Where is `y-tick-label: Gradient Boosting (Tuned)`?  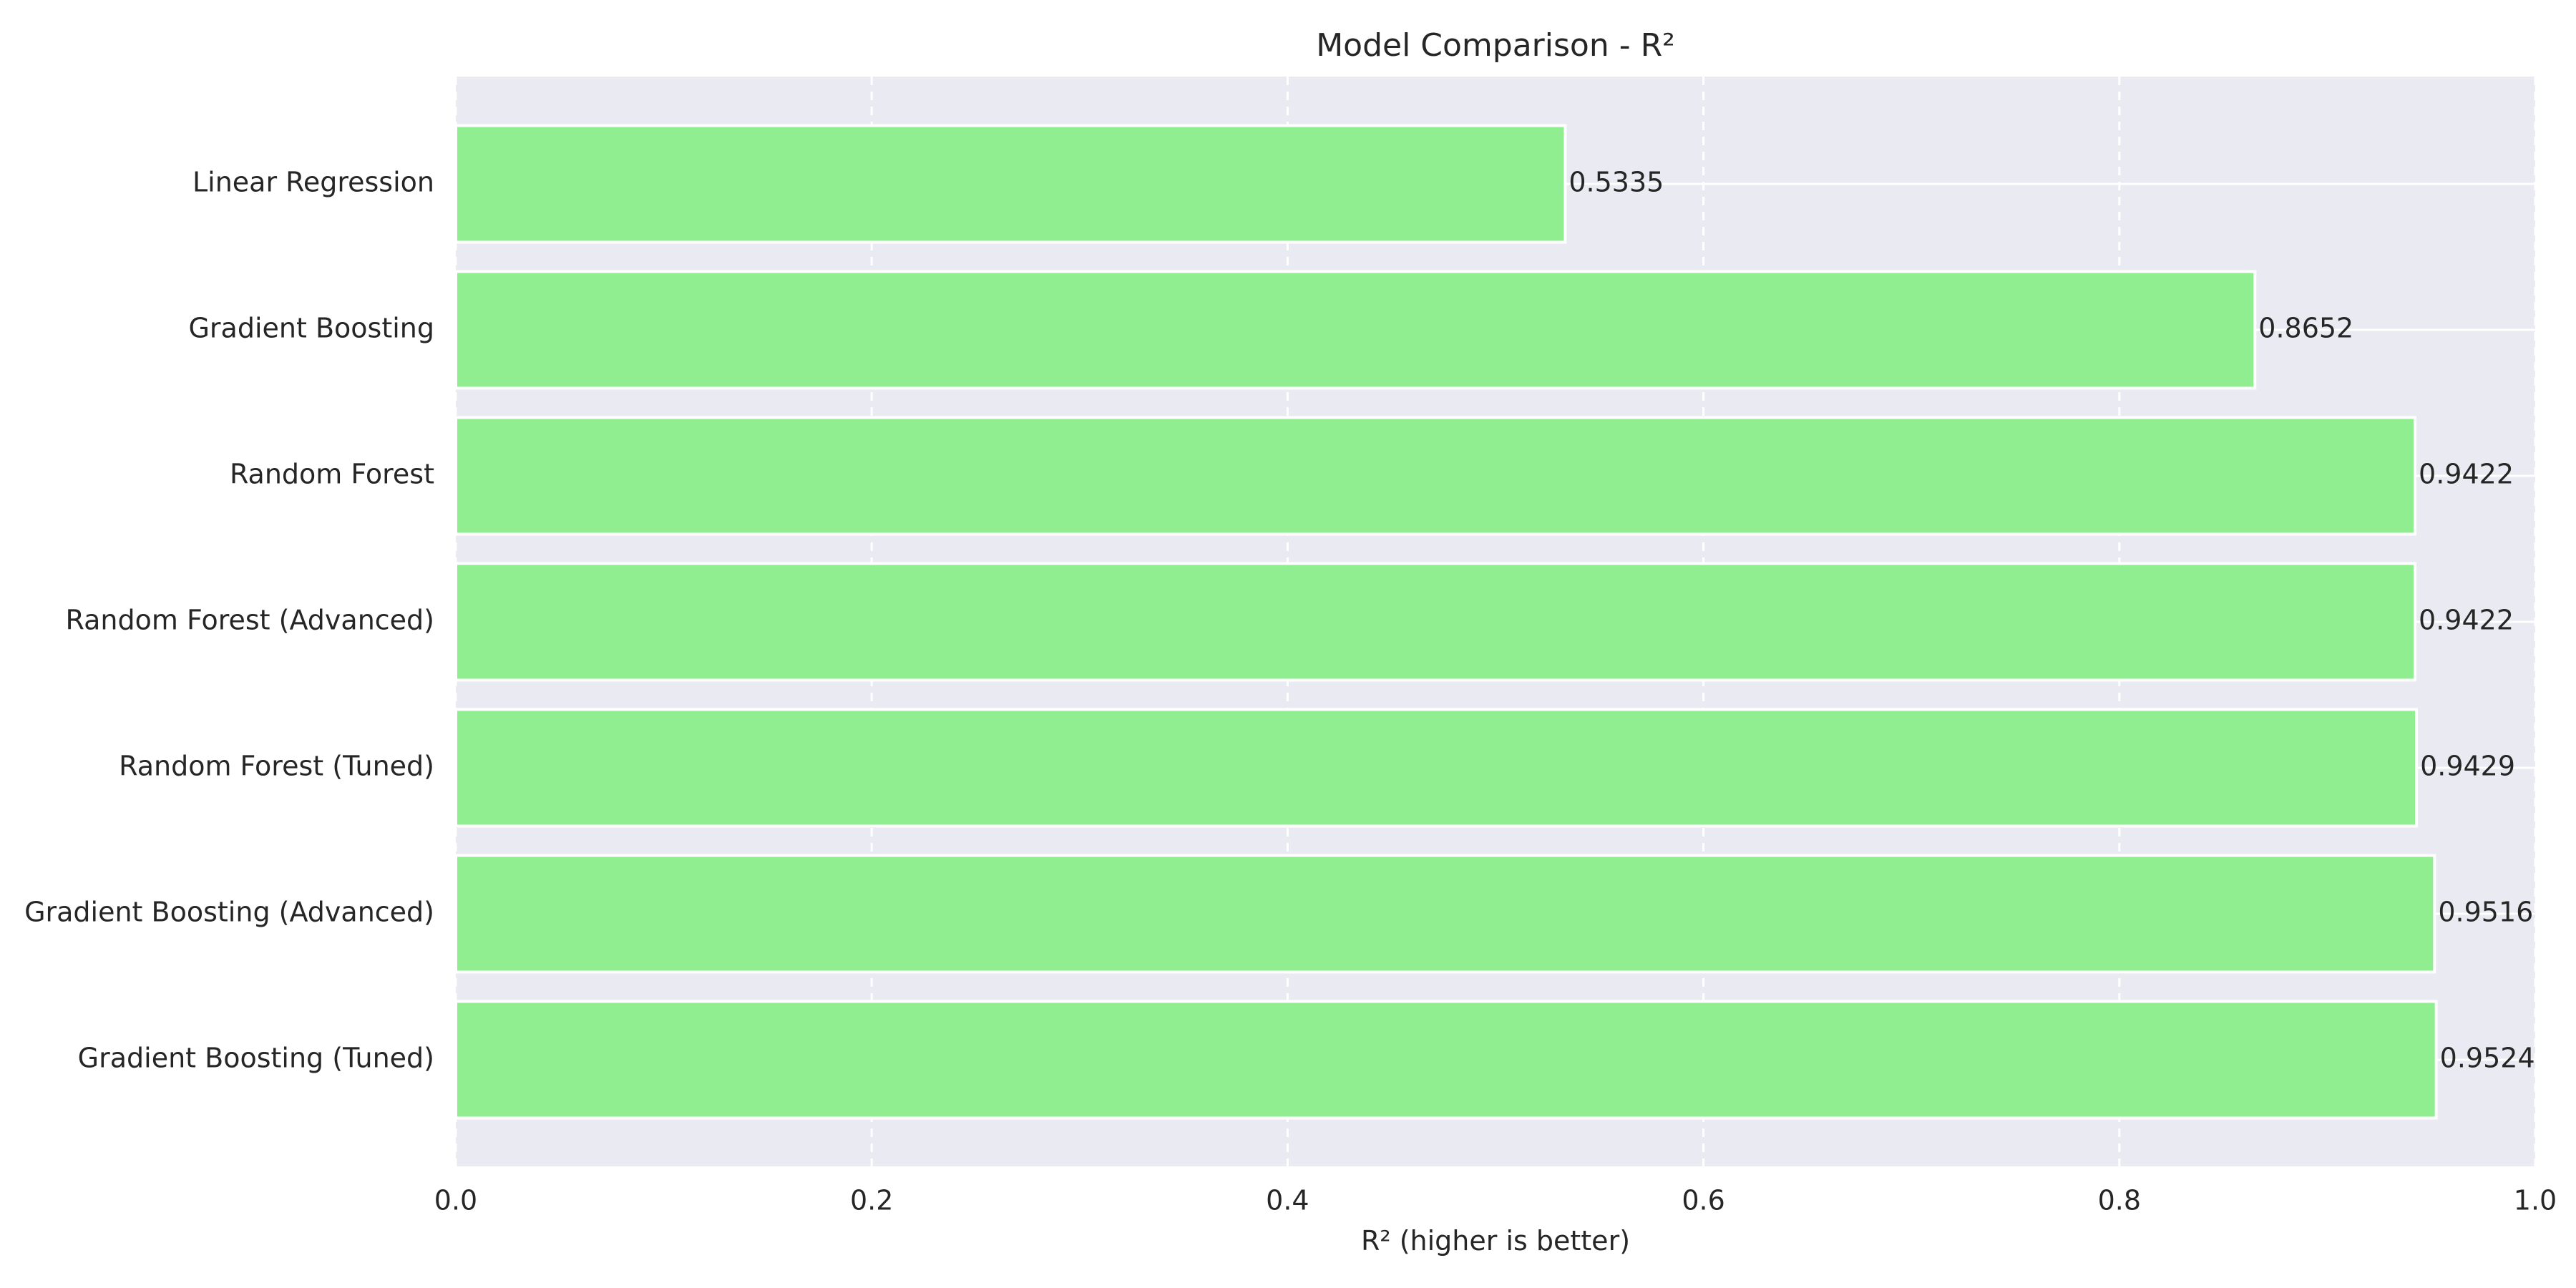 y-tick-label: Gradient Boosting (Tuned) is located at coordinates (256, 1058).